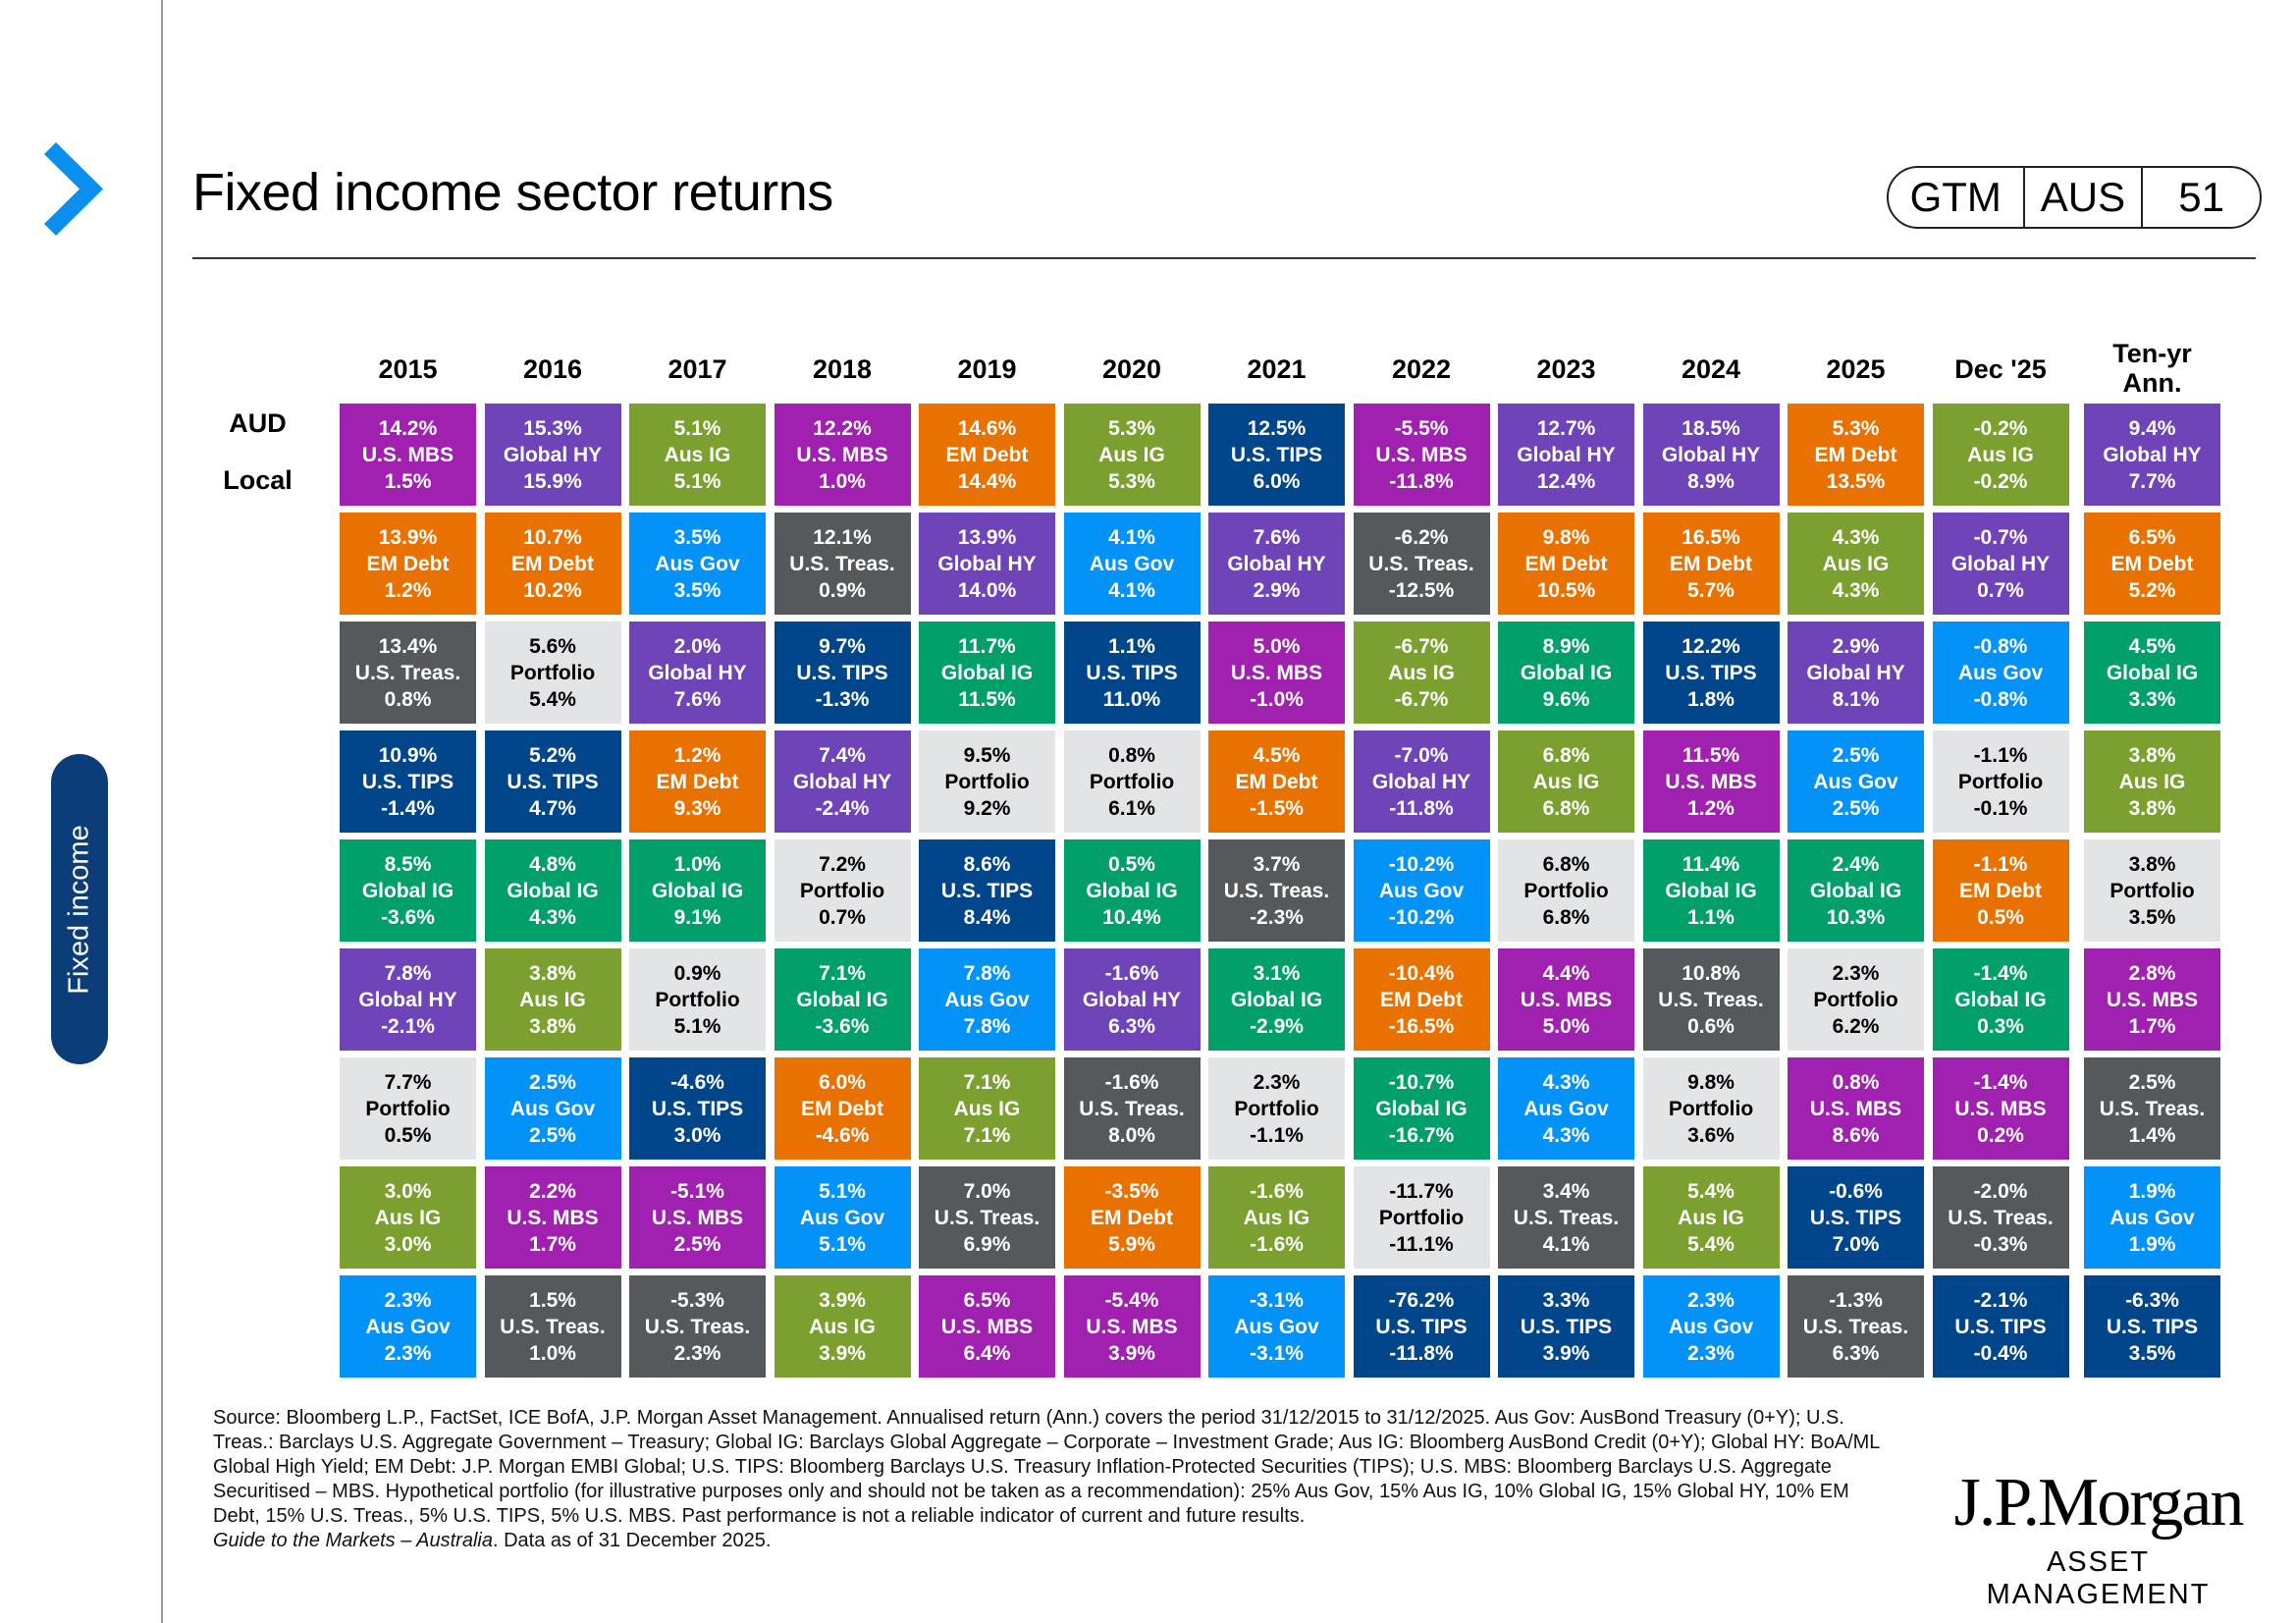 The height and width of the screenshot is (1623, 2296). Describe the element at coordinates (987, 1326) in the screenshot. I see `quilt-cell: 6.5% U.S. MBS 6.4%` at that location.